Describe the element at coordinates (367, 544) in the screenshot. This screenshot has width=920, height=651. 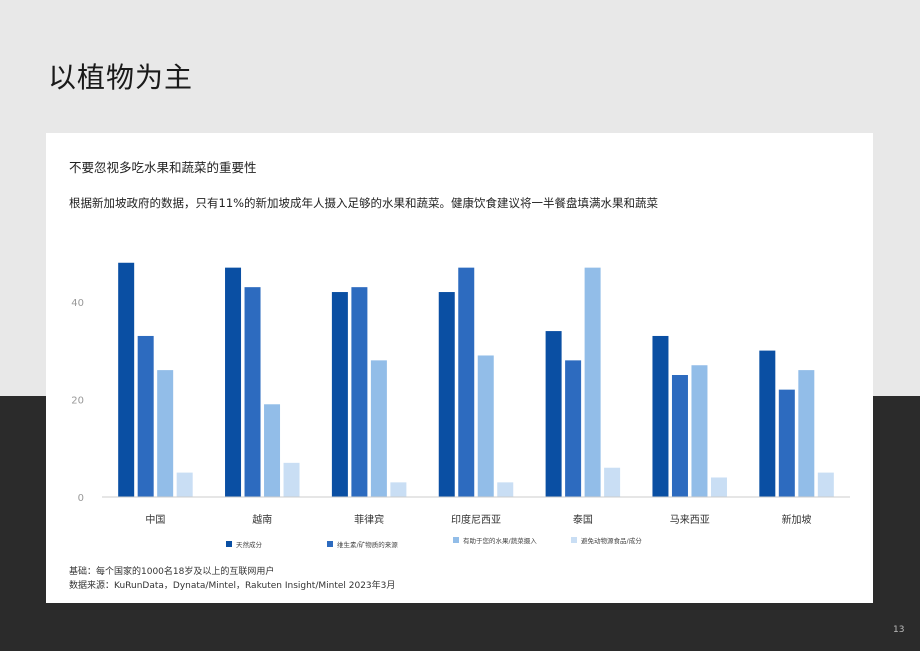
I see `legend-label: 维生素/矿物质的来源` at that location.